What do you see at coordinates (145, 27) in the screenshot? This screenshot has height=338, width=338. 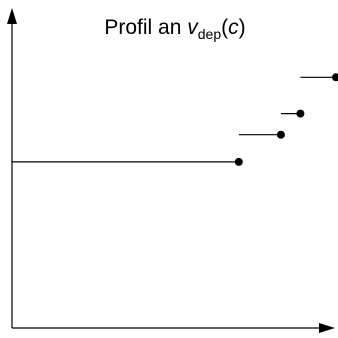 I see `chart-title-prefix: Profil an` at bounding box center [145, 27].